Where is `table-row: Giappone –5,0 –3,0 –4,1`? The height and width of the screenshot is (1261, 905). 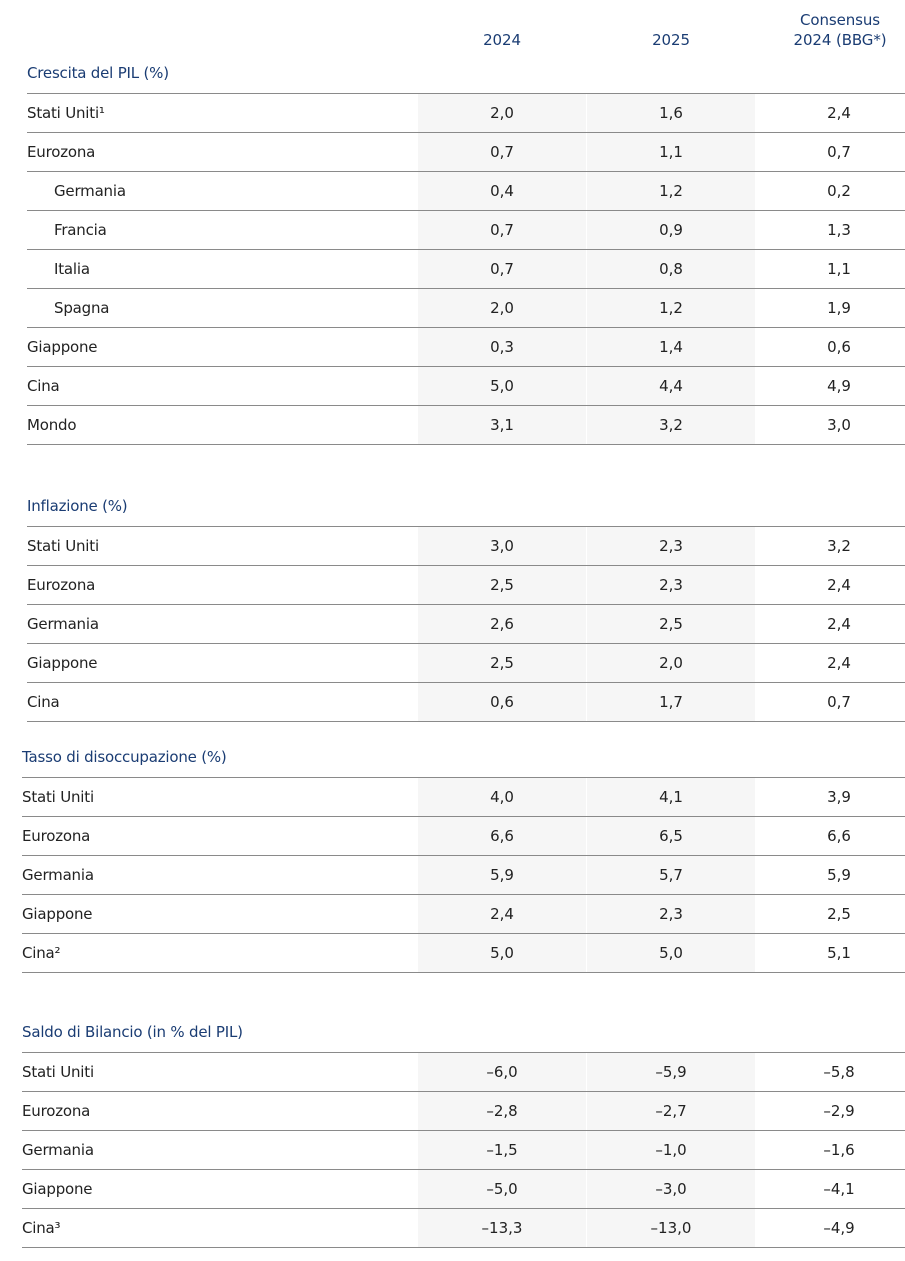 table-row: Giappone –5,0 –3,0 –4,1 is located at coordinates (463, 1189).